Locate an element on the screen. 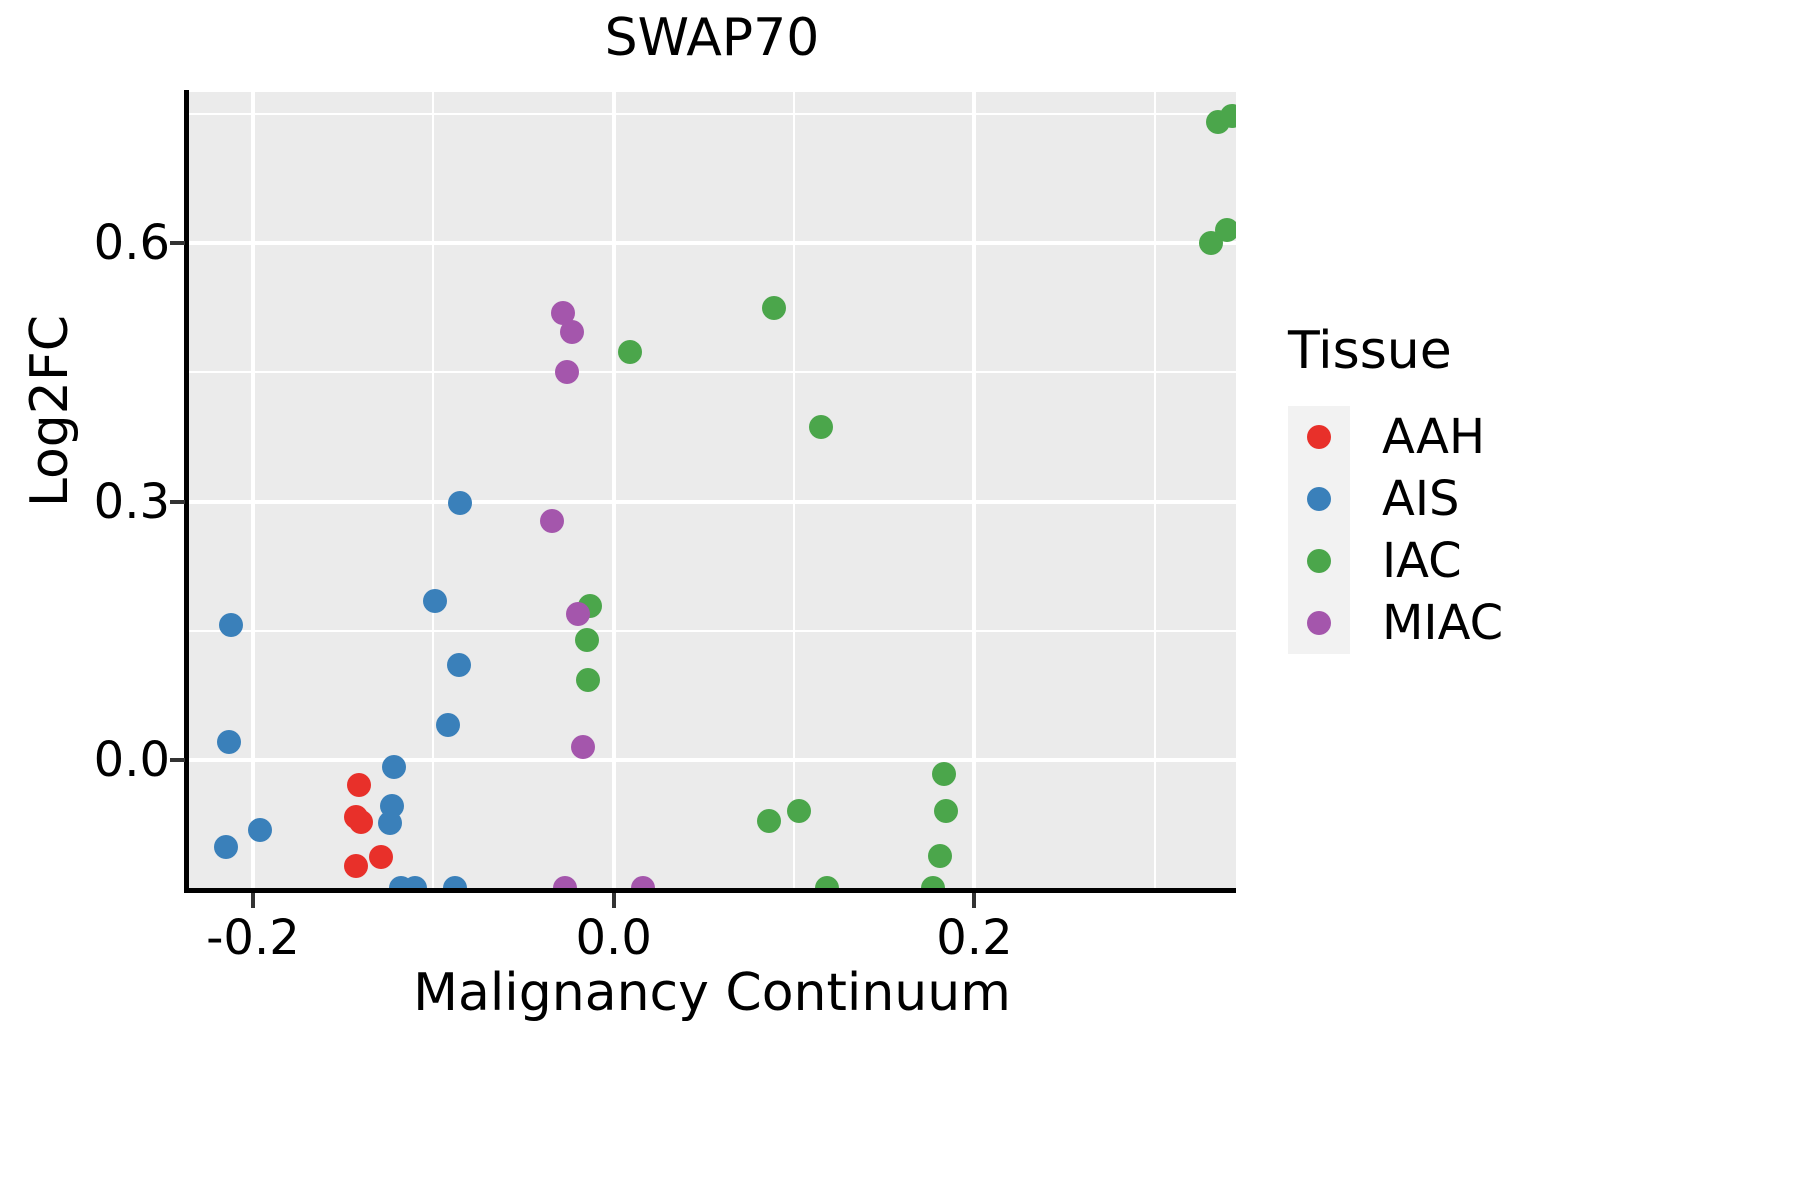 The image size is (1800, 1200). x-axis-tick-label: 0.0 is located at coordinates (613, 938).